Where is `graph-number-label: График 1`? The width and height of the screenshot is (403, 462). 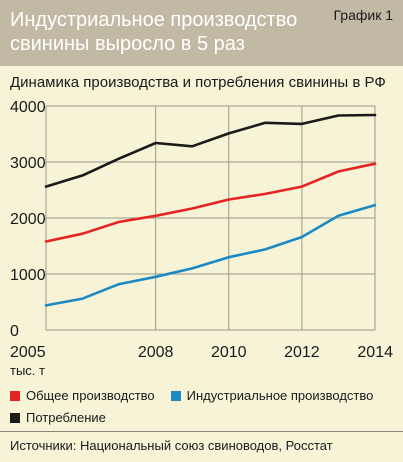
graph-number-label: График 1 is located at coordinates (363, 15).